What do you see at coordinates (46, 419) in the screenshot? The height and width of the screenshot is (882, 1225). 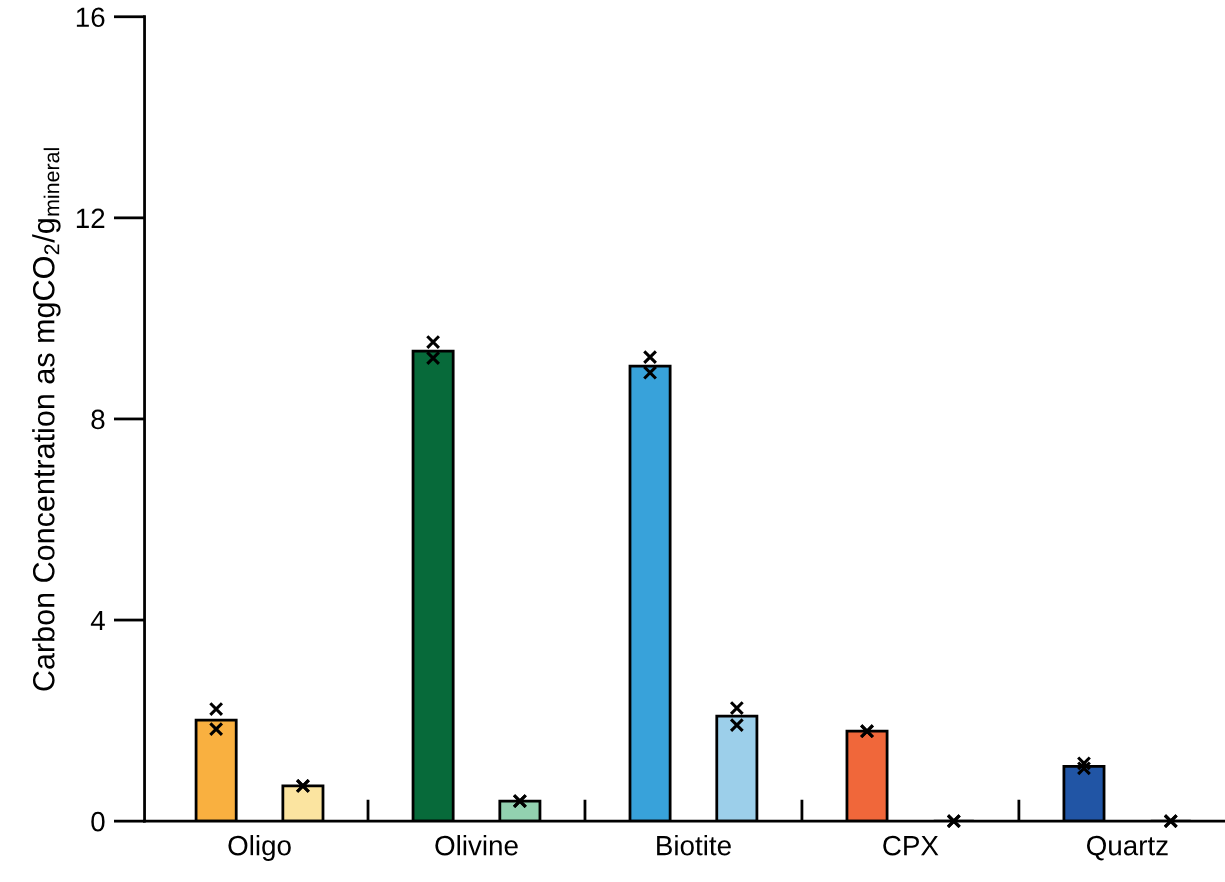 I see `y-axis-title: Carbon Concentration as mgCO$_{2}$/g$_{mineral}$` at bounding box center [46, 419].